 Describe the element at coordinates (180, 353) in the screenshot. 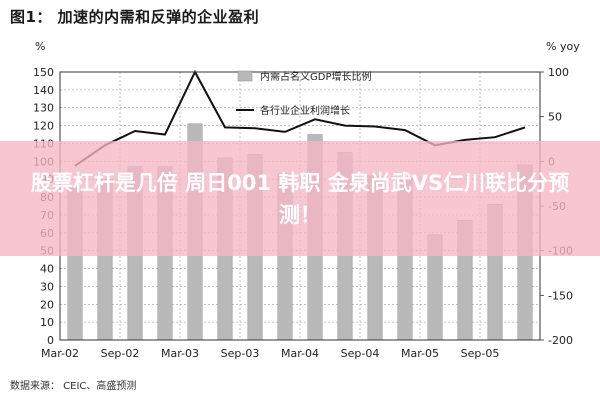

I see `x-tick-label: Mar-03` at that location.